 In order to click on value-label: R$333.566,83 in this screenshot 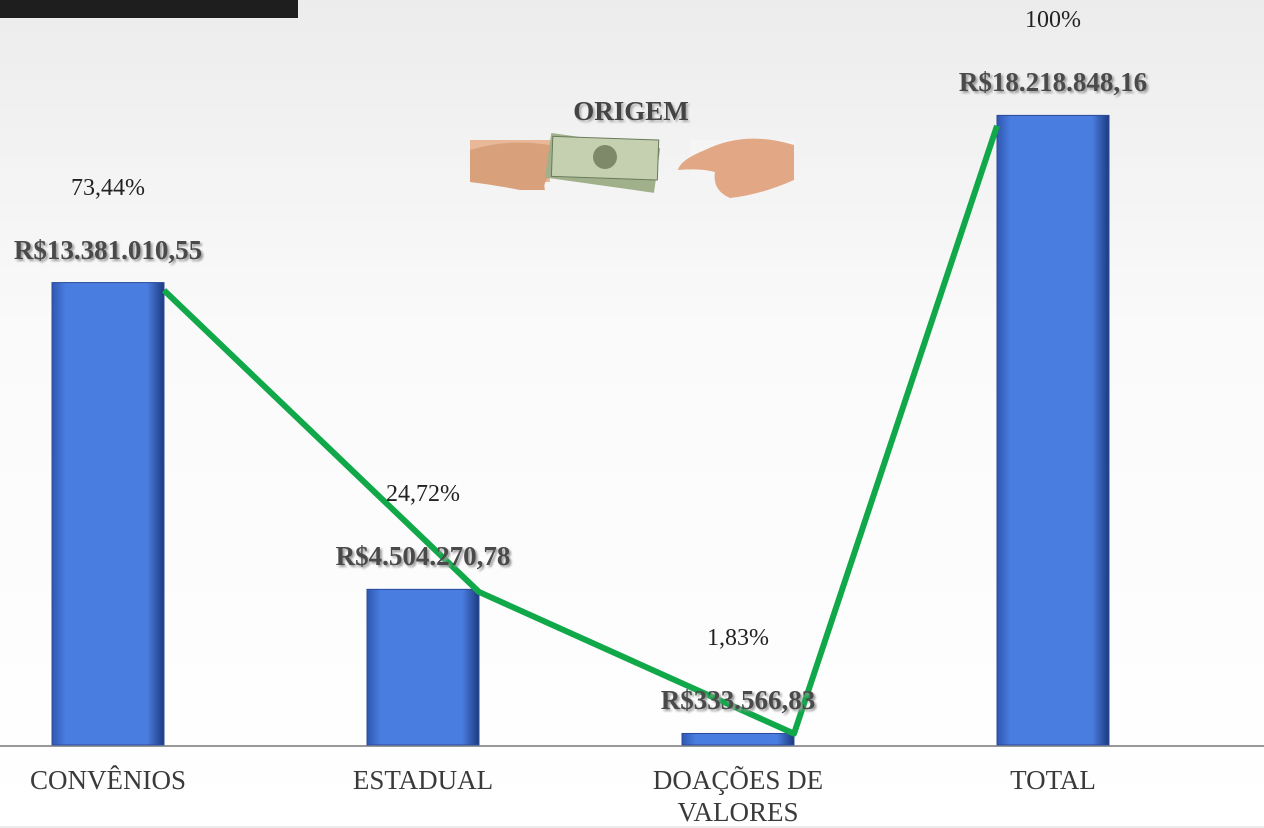, I will do `click(738, 700)`.